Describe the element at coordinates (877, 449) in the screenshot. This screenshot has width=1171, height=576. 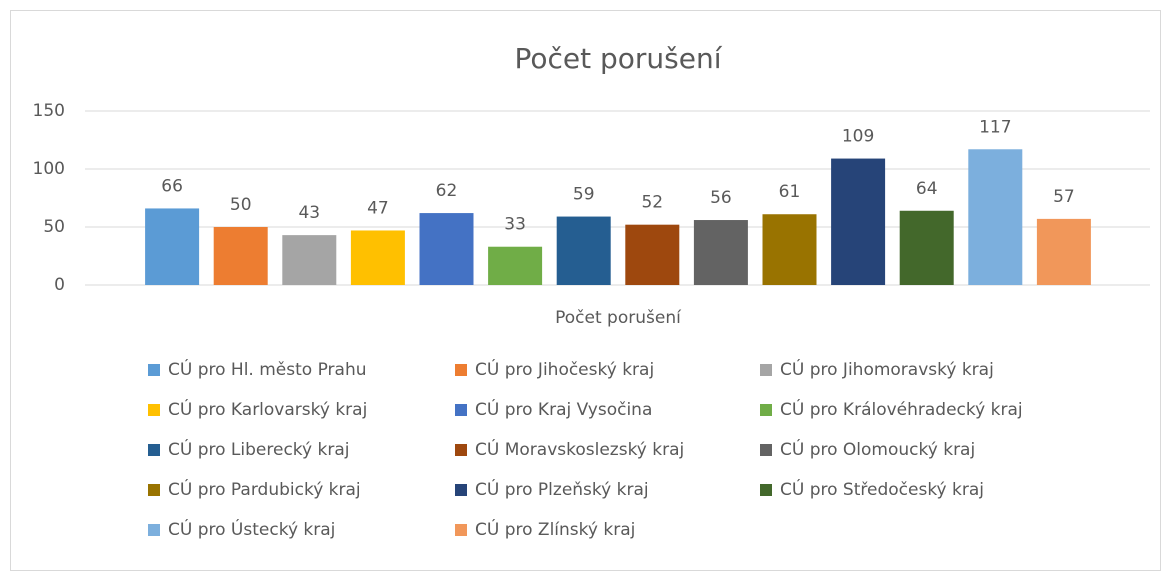
I see `legend-label: CÚ pro Olomoucký kraj` at that location.